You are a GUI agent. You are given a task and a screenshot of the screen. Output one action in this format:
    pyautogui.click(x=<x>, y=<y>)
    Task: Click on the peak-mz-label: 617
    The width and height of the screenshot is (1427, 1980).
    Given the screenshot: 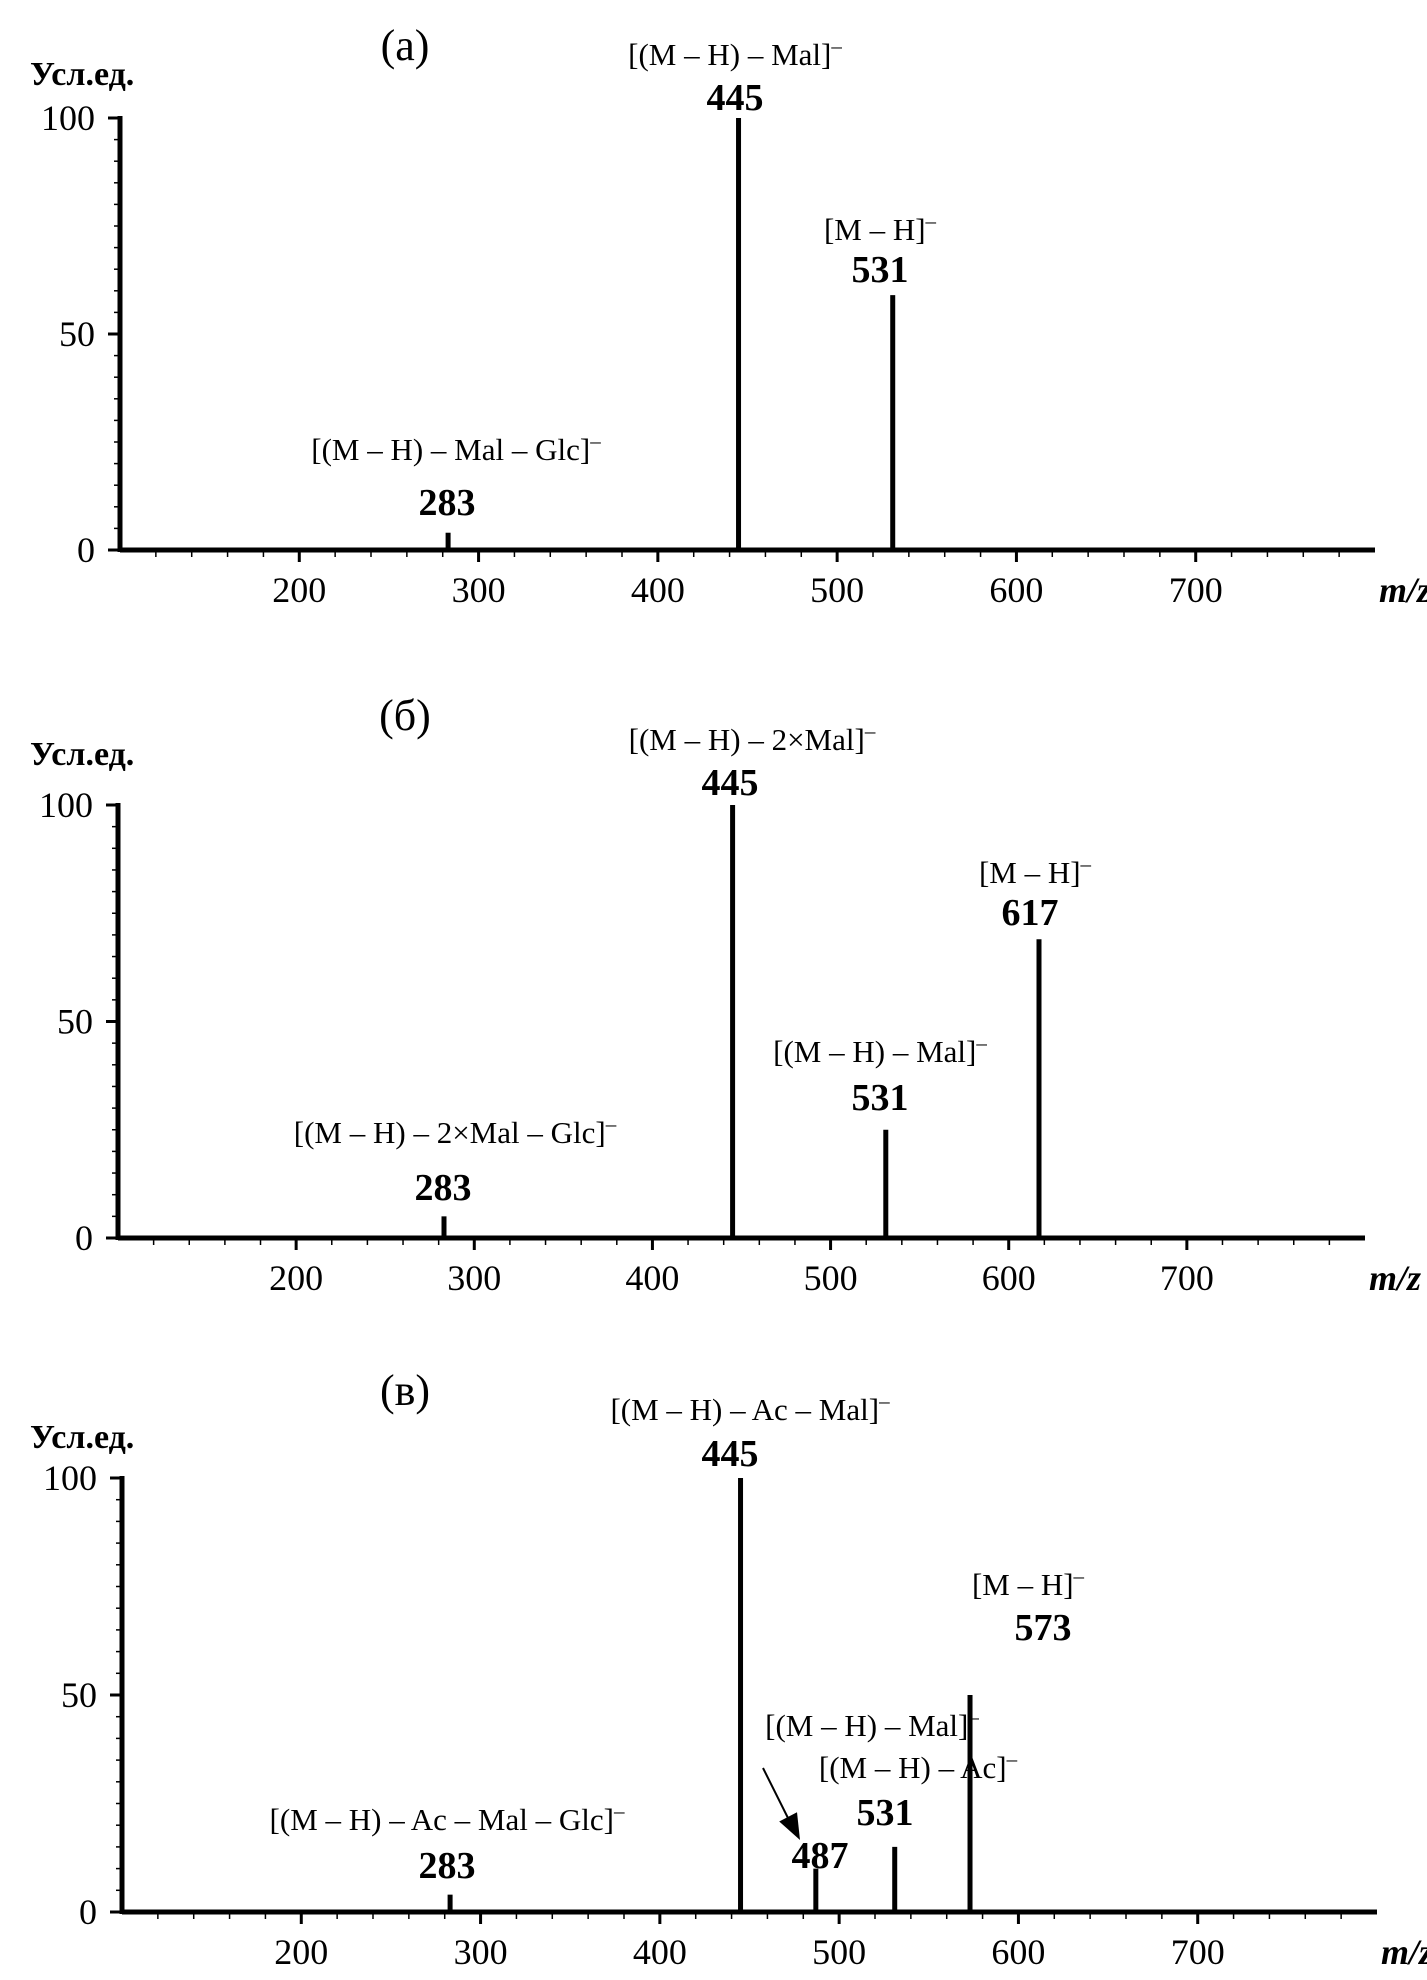 What is the action you would take?
    pyautogui.click(x=1030, y=913)
    